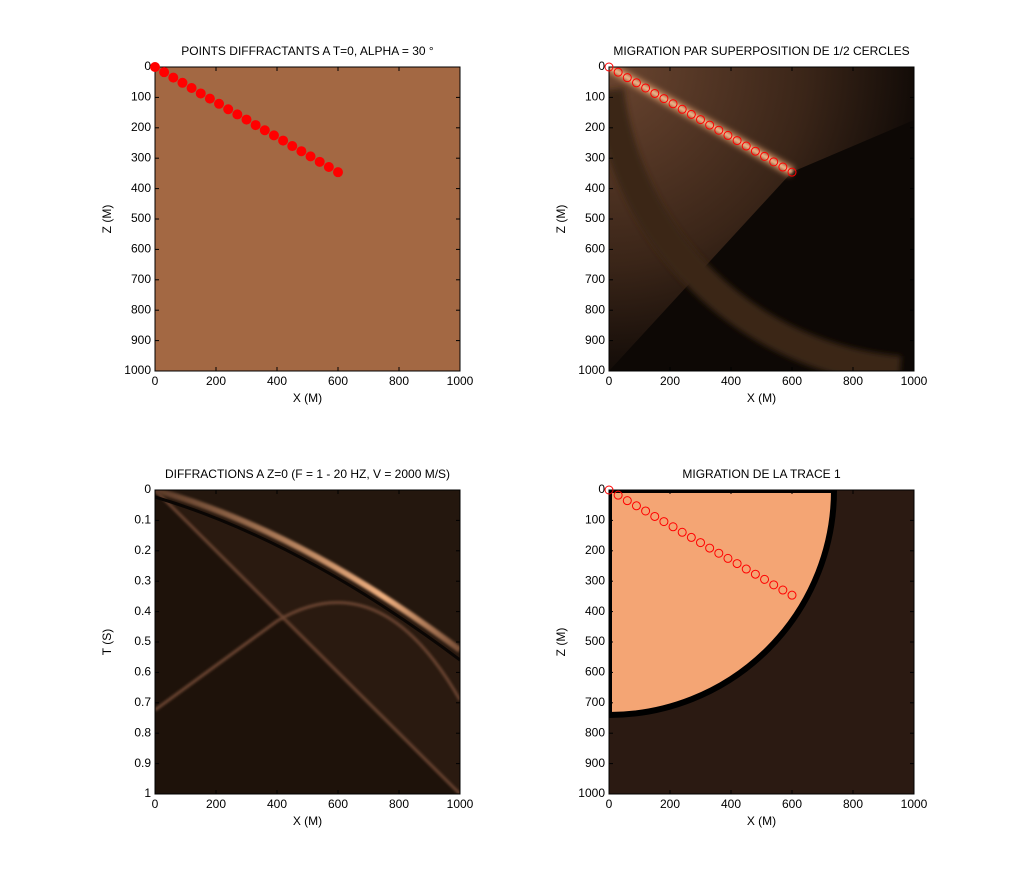 This screenshot has height=892, width=1032. Describe the element at coordinates (142, 550) in the screenshot. I see `y-tick-label: 0.2` at that location.